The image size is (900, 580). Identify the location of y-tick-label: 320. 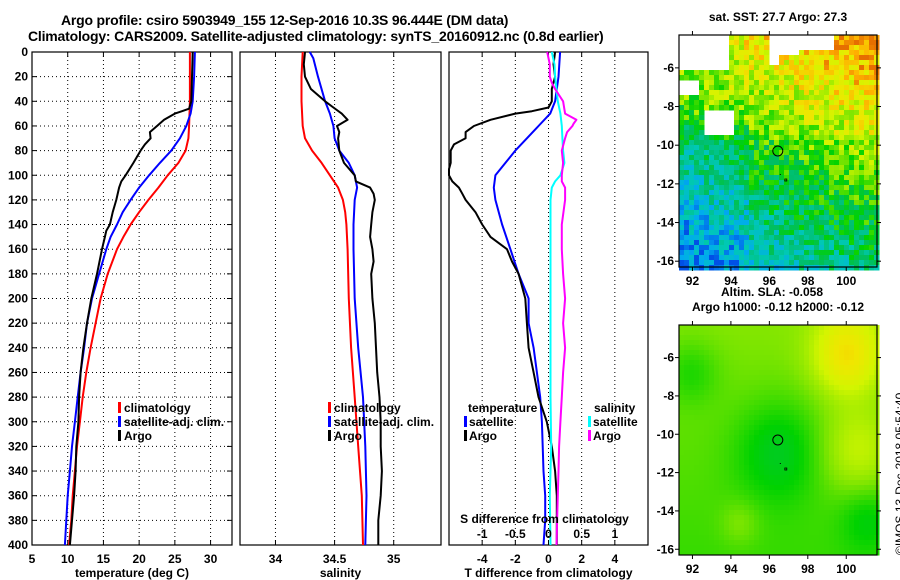
(18, 446).